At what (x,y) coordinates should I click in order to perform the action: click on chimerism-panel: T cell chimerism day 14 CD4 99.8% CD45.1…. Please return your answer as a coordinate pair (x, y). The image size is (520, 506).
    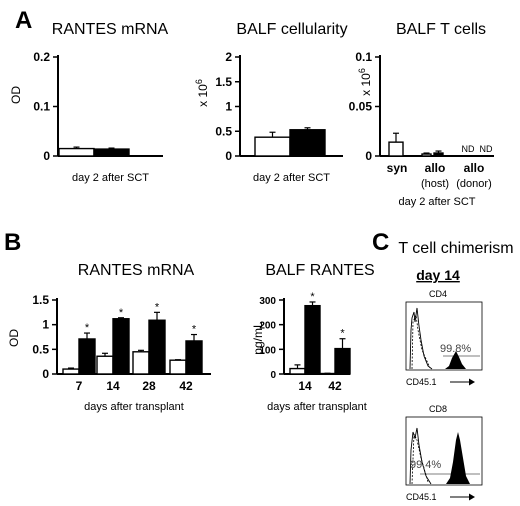
    Looking at the image, I should click on (455, 371).